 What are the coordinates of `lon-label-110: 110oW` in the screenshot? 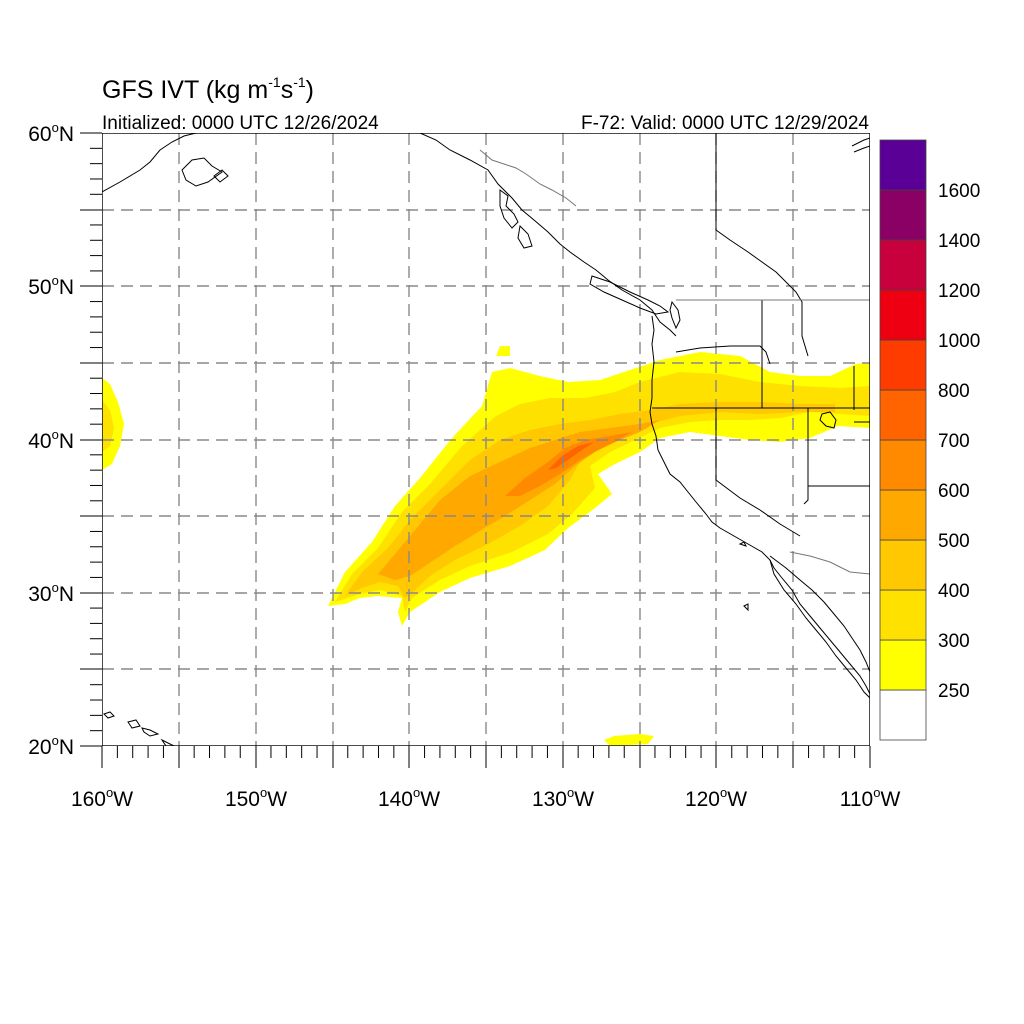 It's located at (870, 798).